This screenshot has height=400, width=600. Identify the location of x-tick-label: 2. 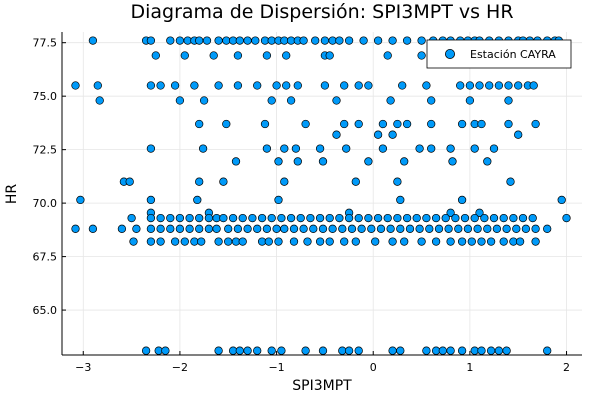
(566, 367).